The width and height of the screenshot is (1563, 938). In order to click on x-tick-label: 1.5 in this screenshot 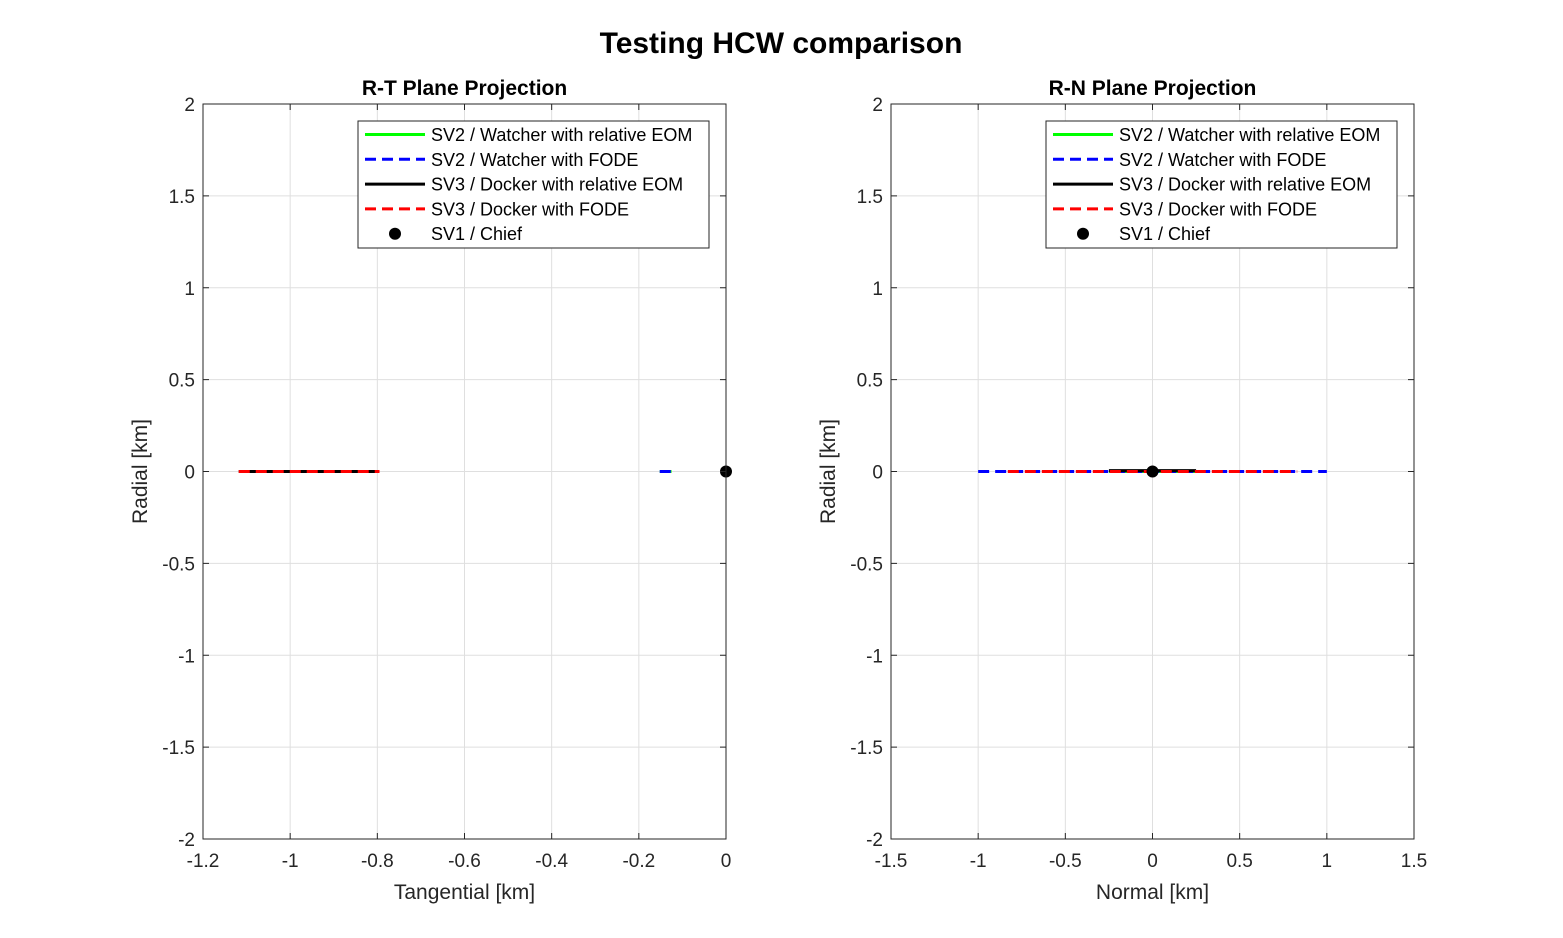, I will do `click(1414, 861)`.